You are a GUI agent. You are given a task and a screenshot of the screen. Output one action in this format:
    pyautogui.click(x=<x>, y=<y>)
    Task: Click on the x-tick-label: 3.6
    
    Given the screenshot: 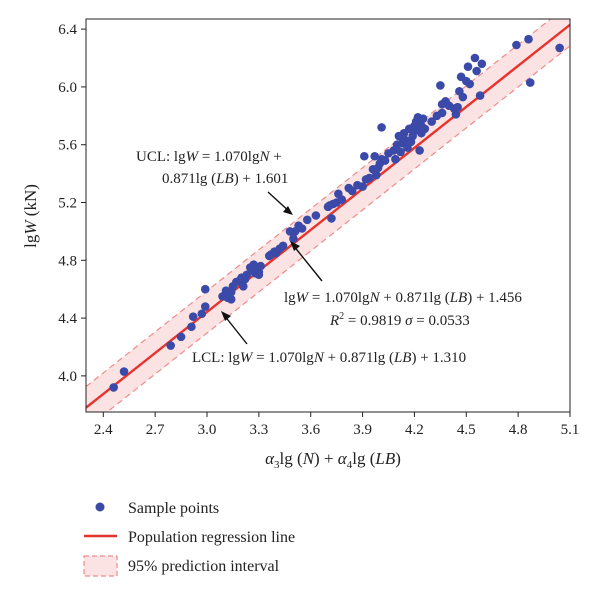 What is the action you would take?
    pyautogui.click(x=310, y=430)
    